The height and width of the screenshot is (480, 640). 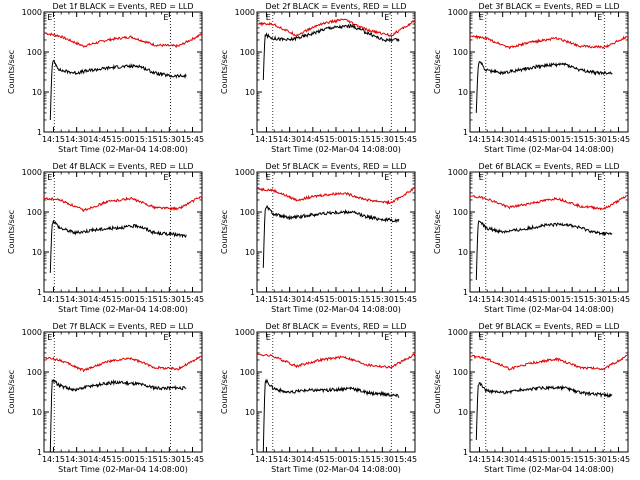 What do you see at coordinates (548, 6) in the screenshot?
I see `chart-title: Det 3f BLACK = Events, RED = LLD` at bounding box center [548, 6].